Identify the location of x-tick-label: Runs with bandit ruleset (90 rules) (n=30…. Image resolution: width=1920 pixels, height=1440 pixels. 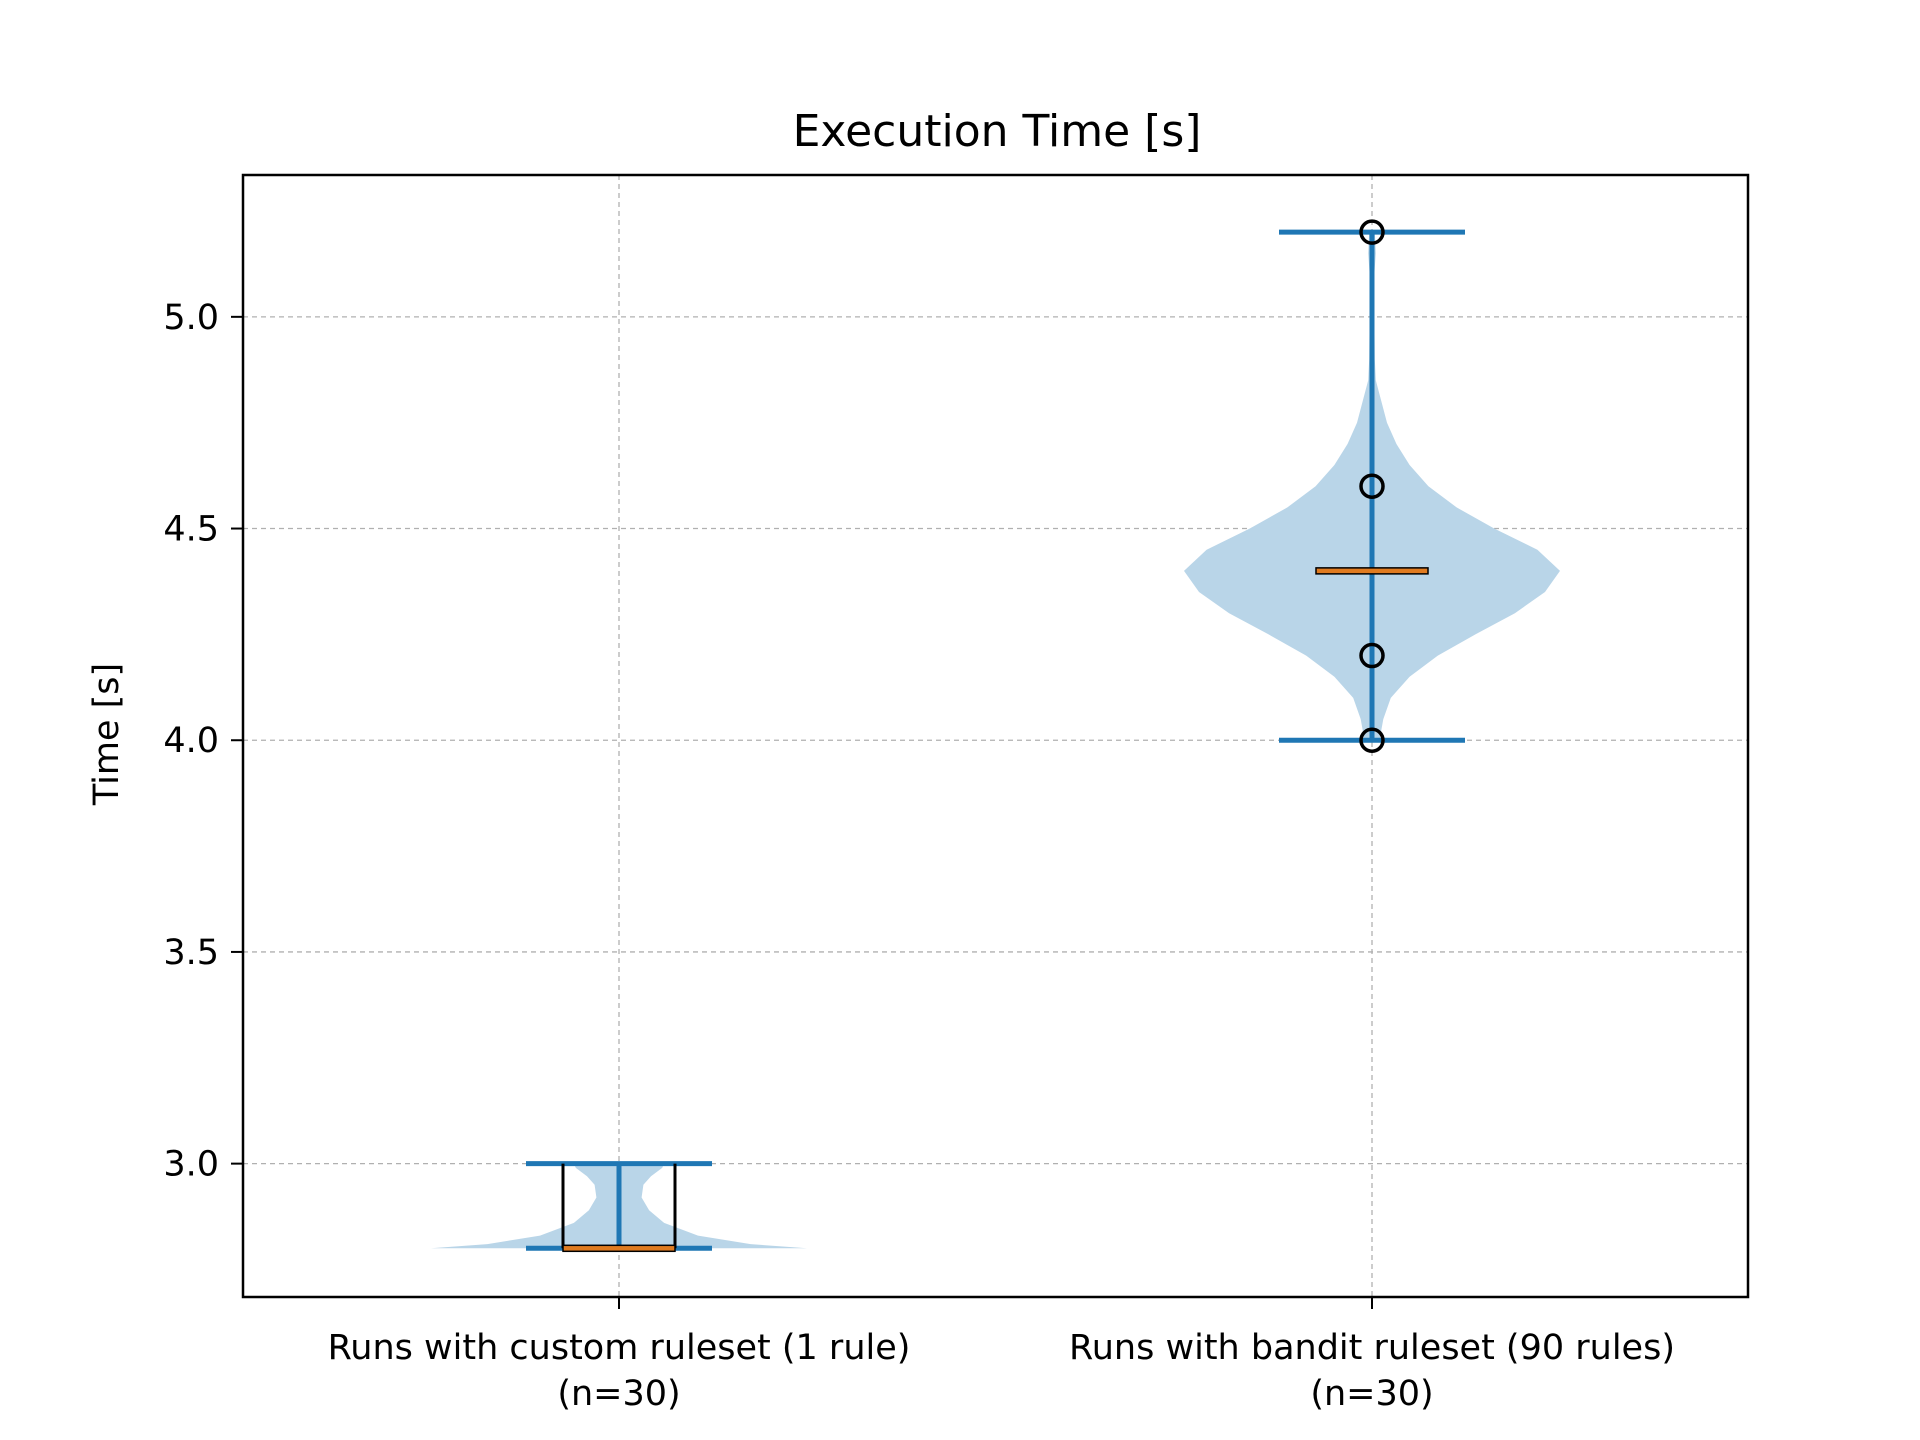
(1372, 1371).